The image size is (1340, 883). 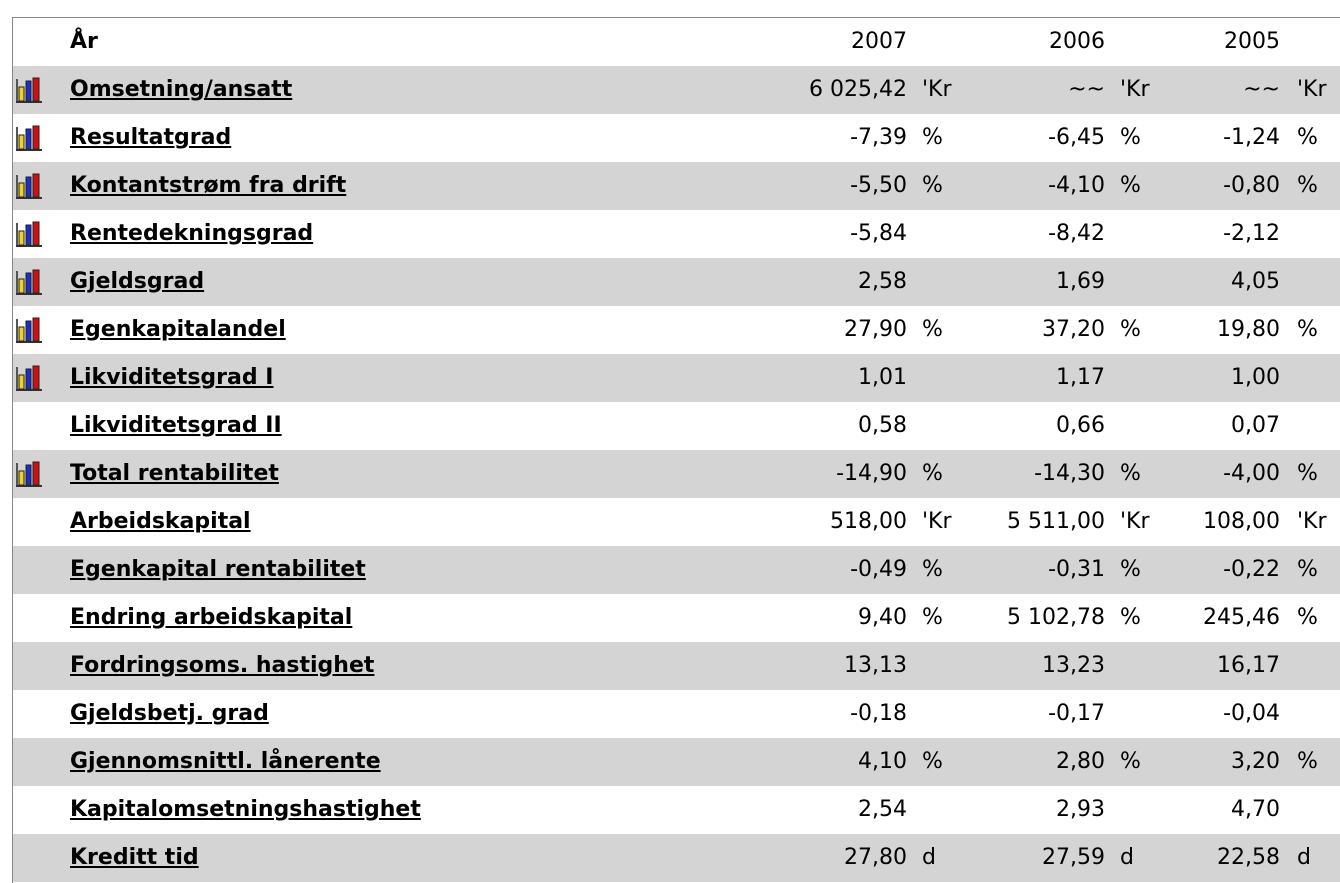 I want to click on cell-value: 2,80, so click(x=1080, y=761).